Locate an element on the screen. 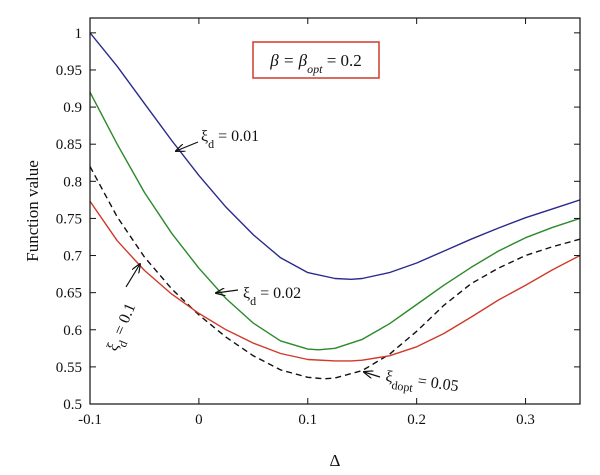 This screenshot has height=475, width=600. parameter-box: β = βopt = 0.2 is located at coordinates (316, 60).